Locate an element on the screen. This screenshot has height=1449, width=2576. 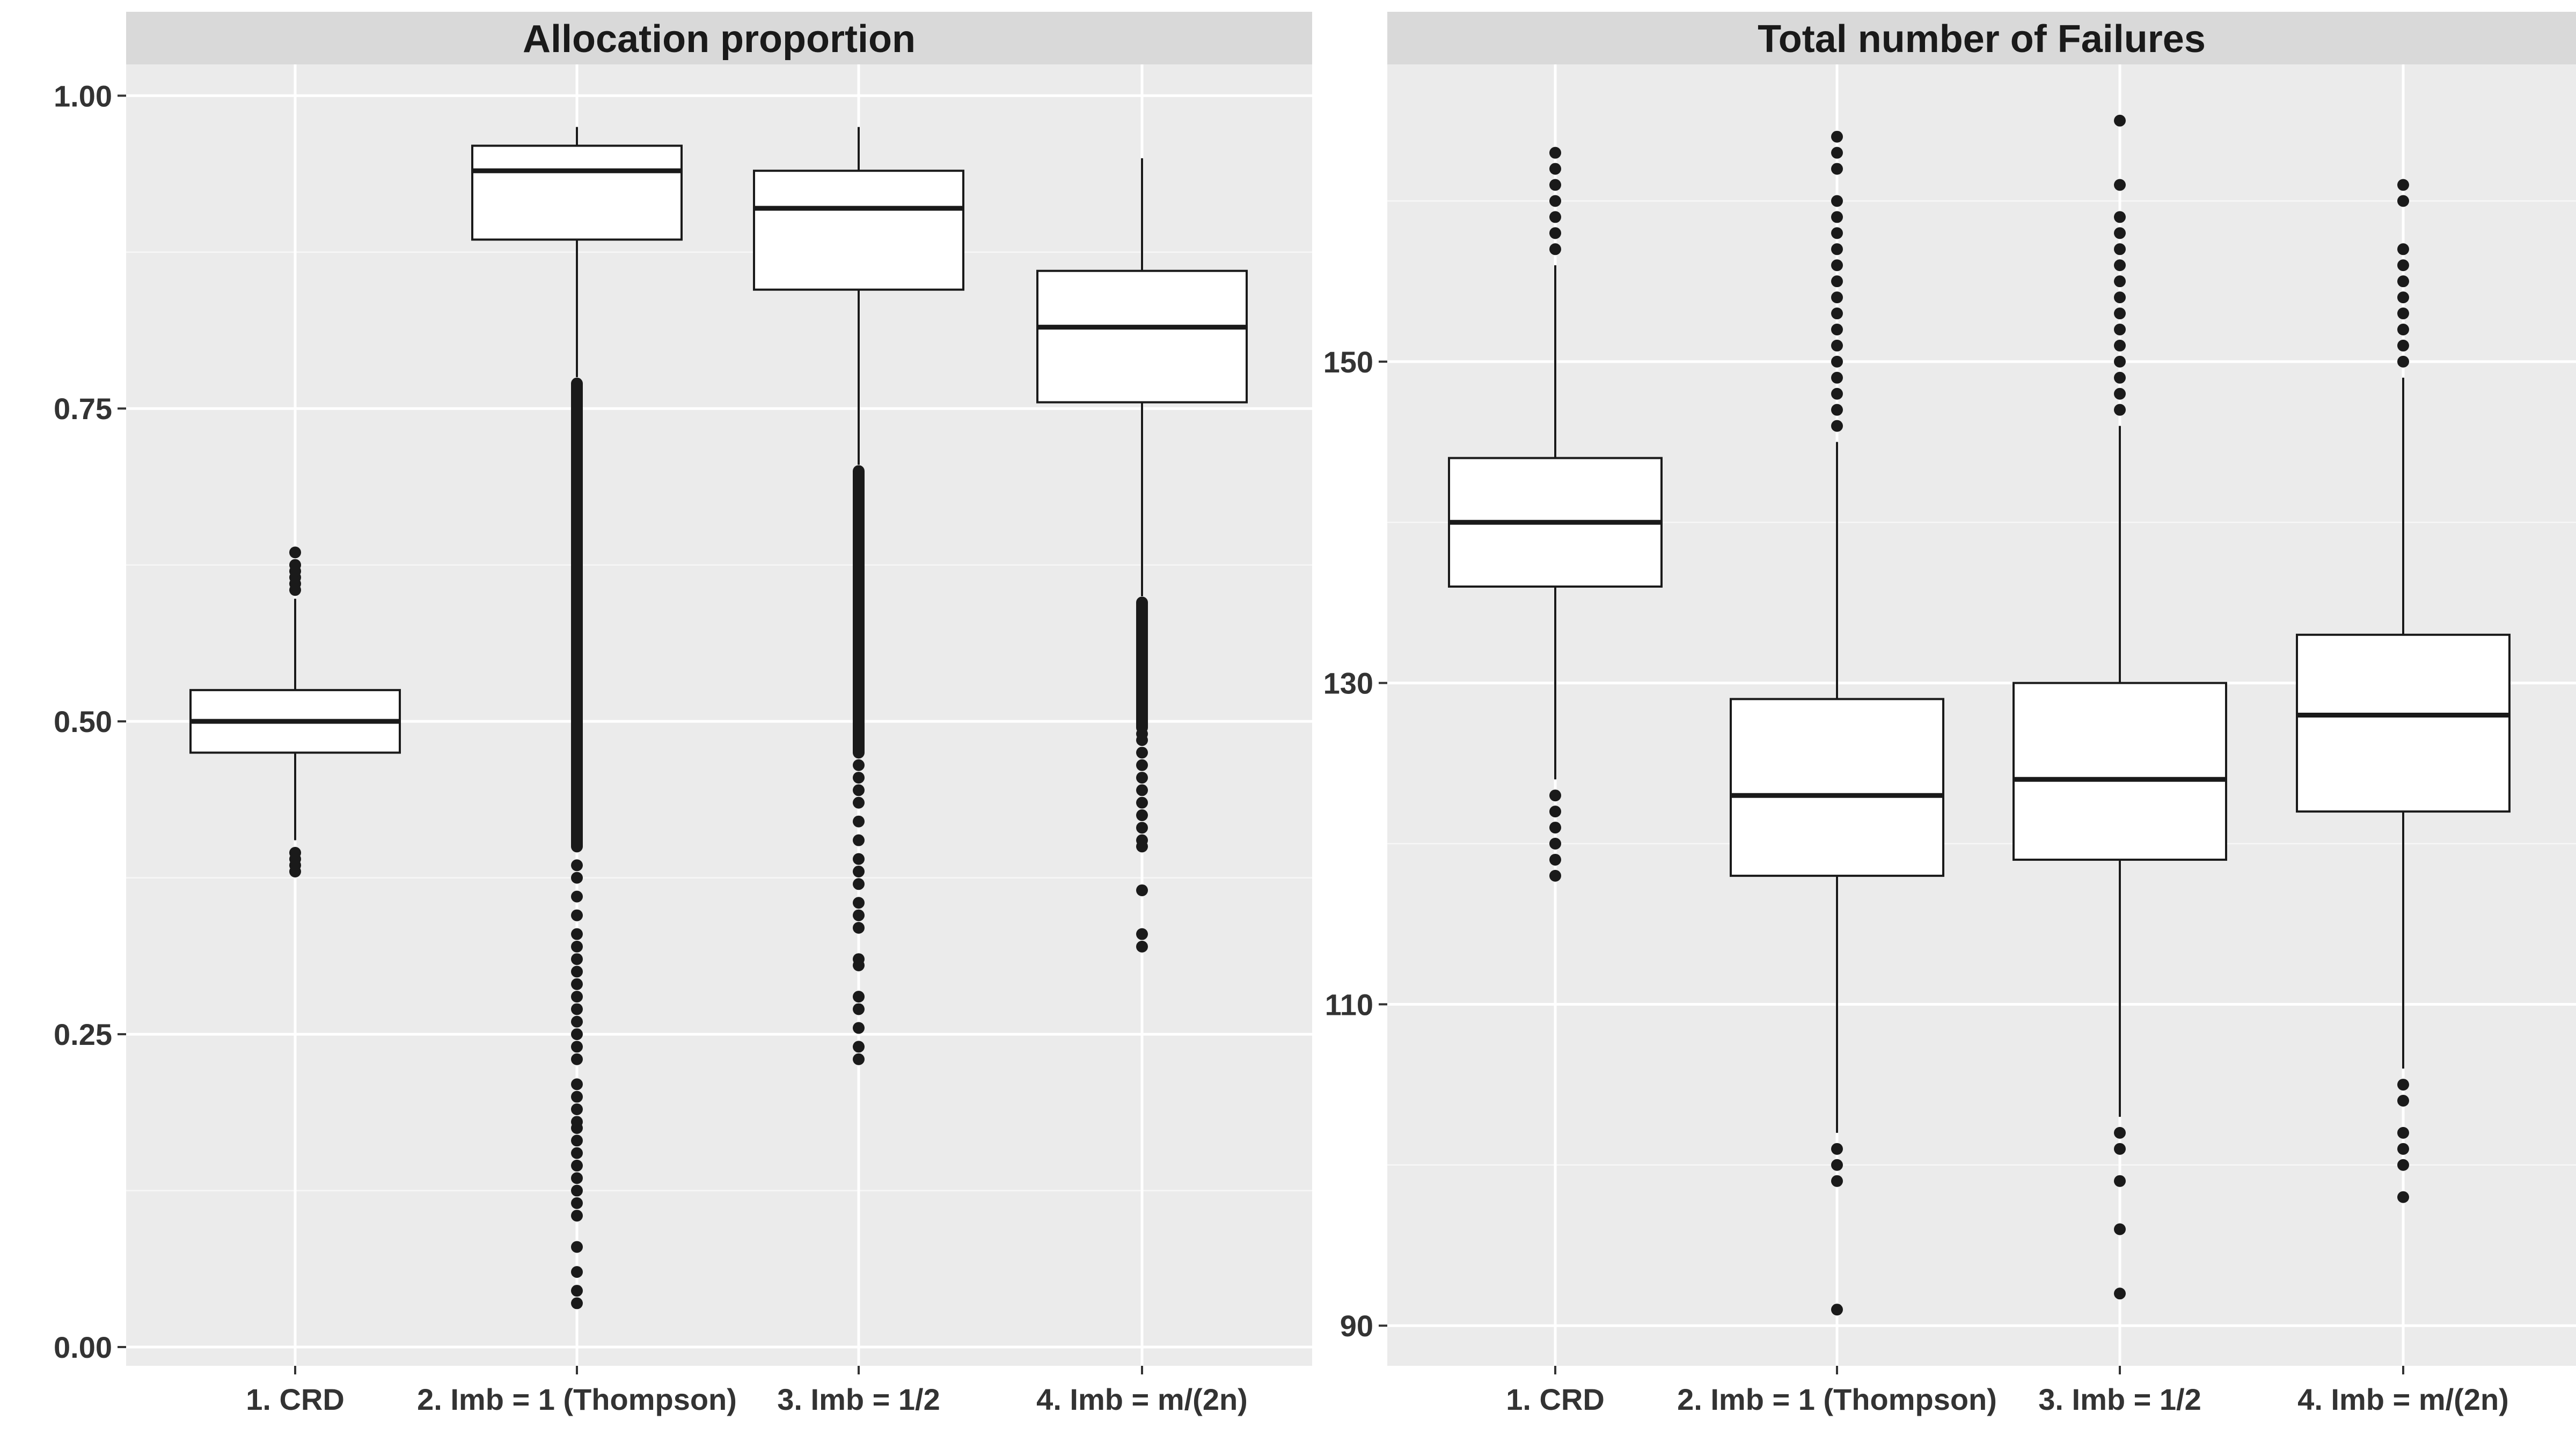
panel-title: Allocation proportion is located at coordinates (719, 39).